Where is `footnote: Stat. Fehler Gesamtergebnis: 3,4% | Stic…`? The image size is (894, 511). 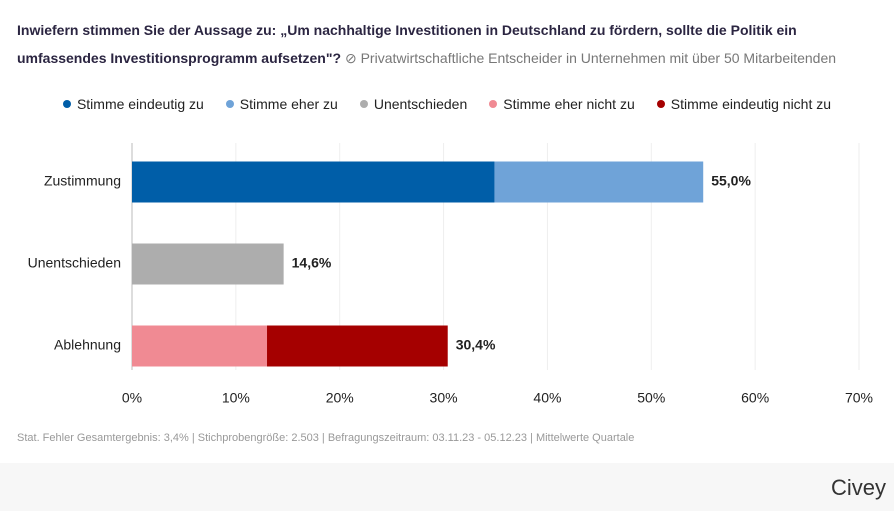
footnote: Stat. Fehler Gesamtergebnis: 3,4% | Stic… is located at coordinates (325, 438).